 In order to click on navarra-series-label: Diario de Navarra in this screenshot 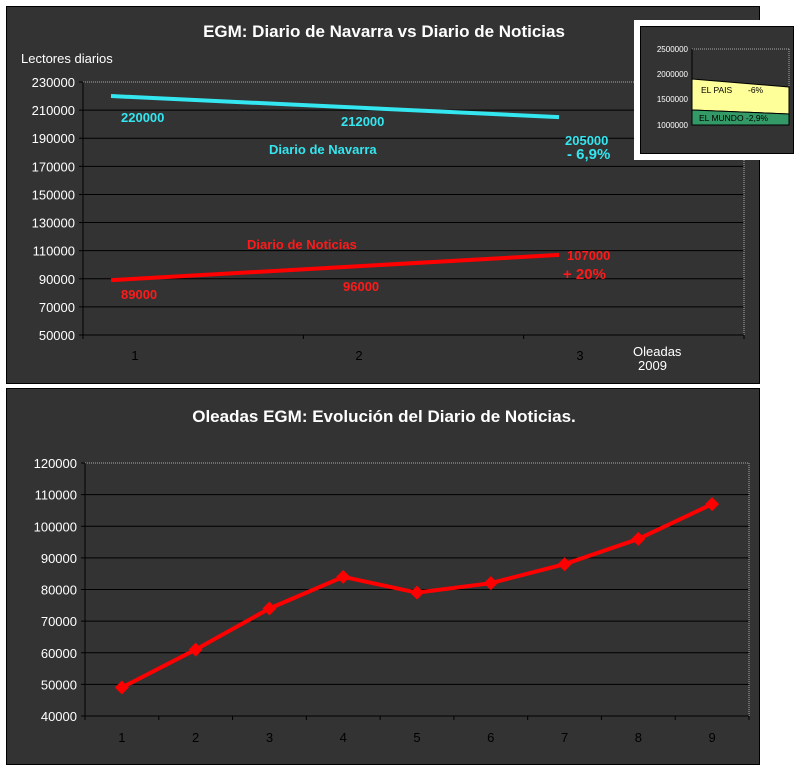, I will do `click(323, 149)`.